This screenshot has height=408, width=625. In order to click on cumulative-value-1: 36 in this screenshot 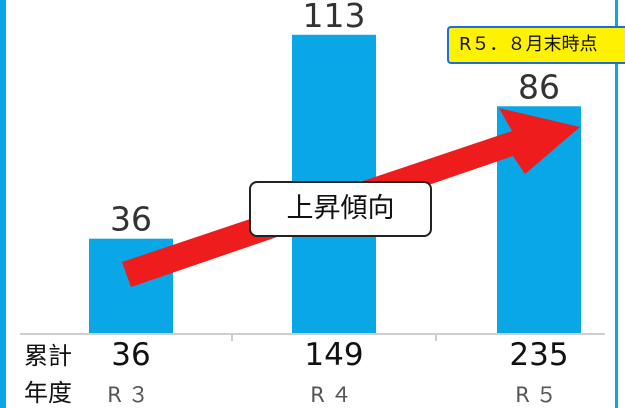, I will do `click(130, 355)`.